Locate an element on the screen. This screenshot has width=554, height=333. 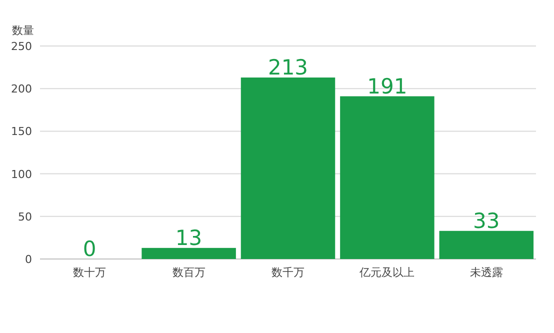
x-tick-label: 数十万 is located at coordinates (89, 272).